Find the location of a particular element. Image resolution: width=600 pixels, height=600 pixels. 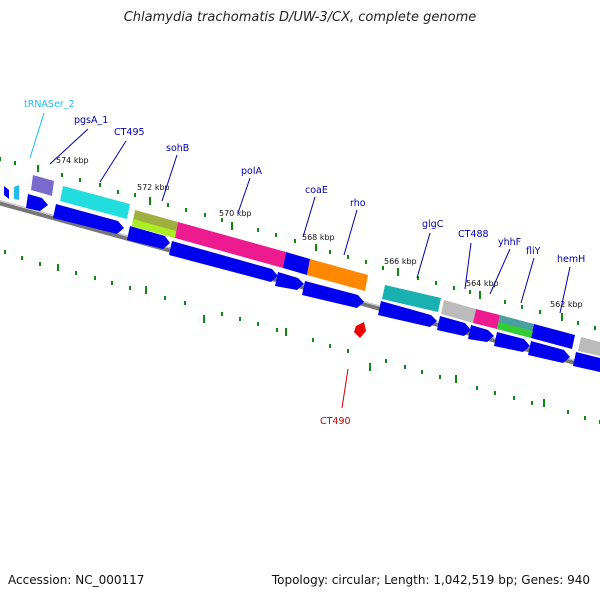

gene-block-next is located at coordinates (589, 346).